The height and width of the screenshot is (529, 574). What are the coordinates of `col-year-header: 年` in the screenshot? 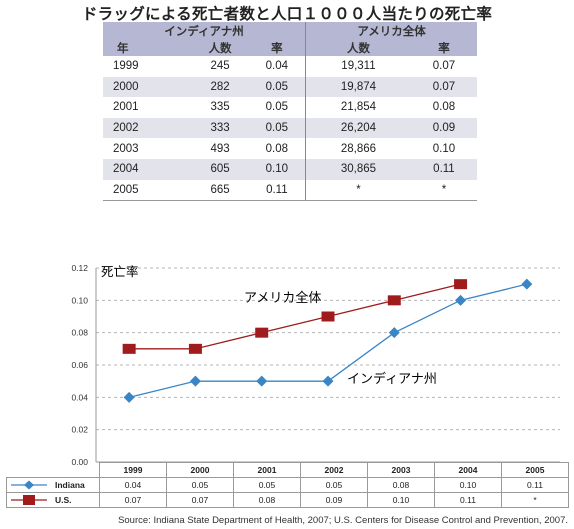 It's located at (147, 47).